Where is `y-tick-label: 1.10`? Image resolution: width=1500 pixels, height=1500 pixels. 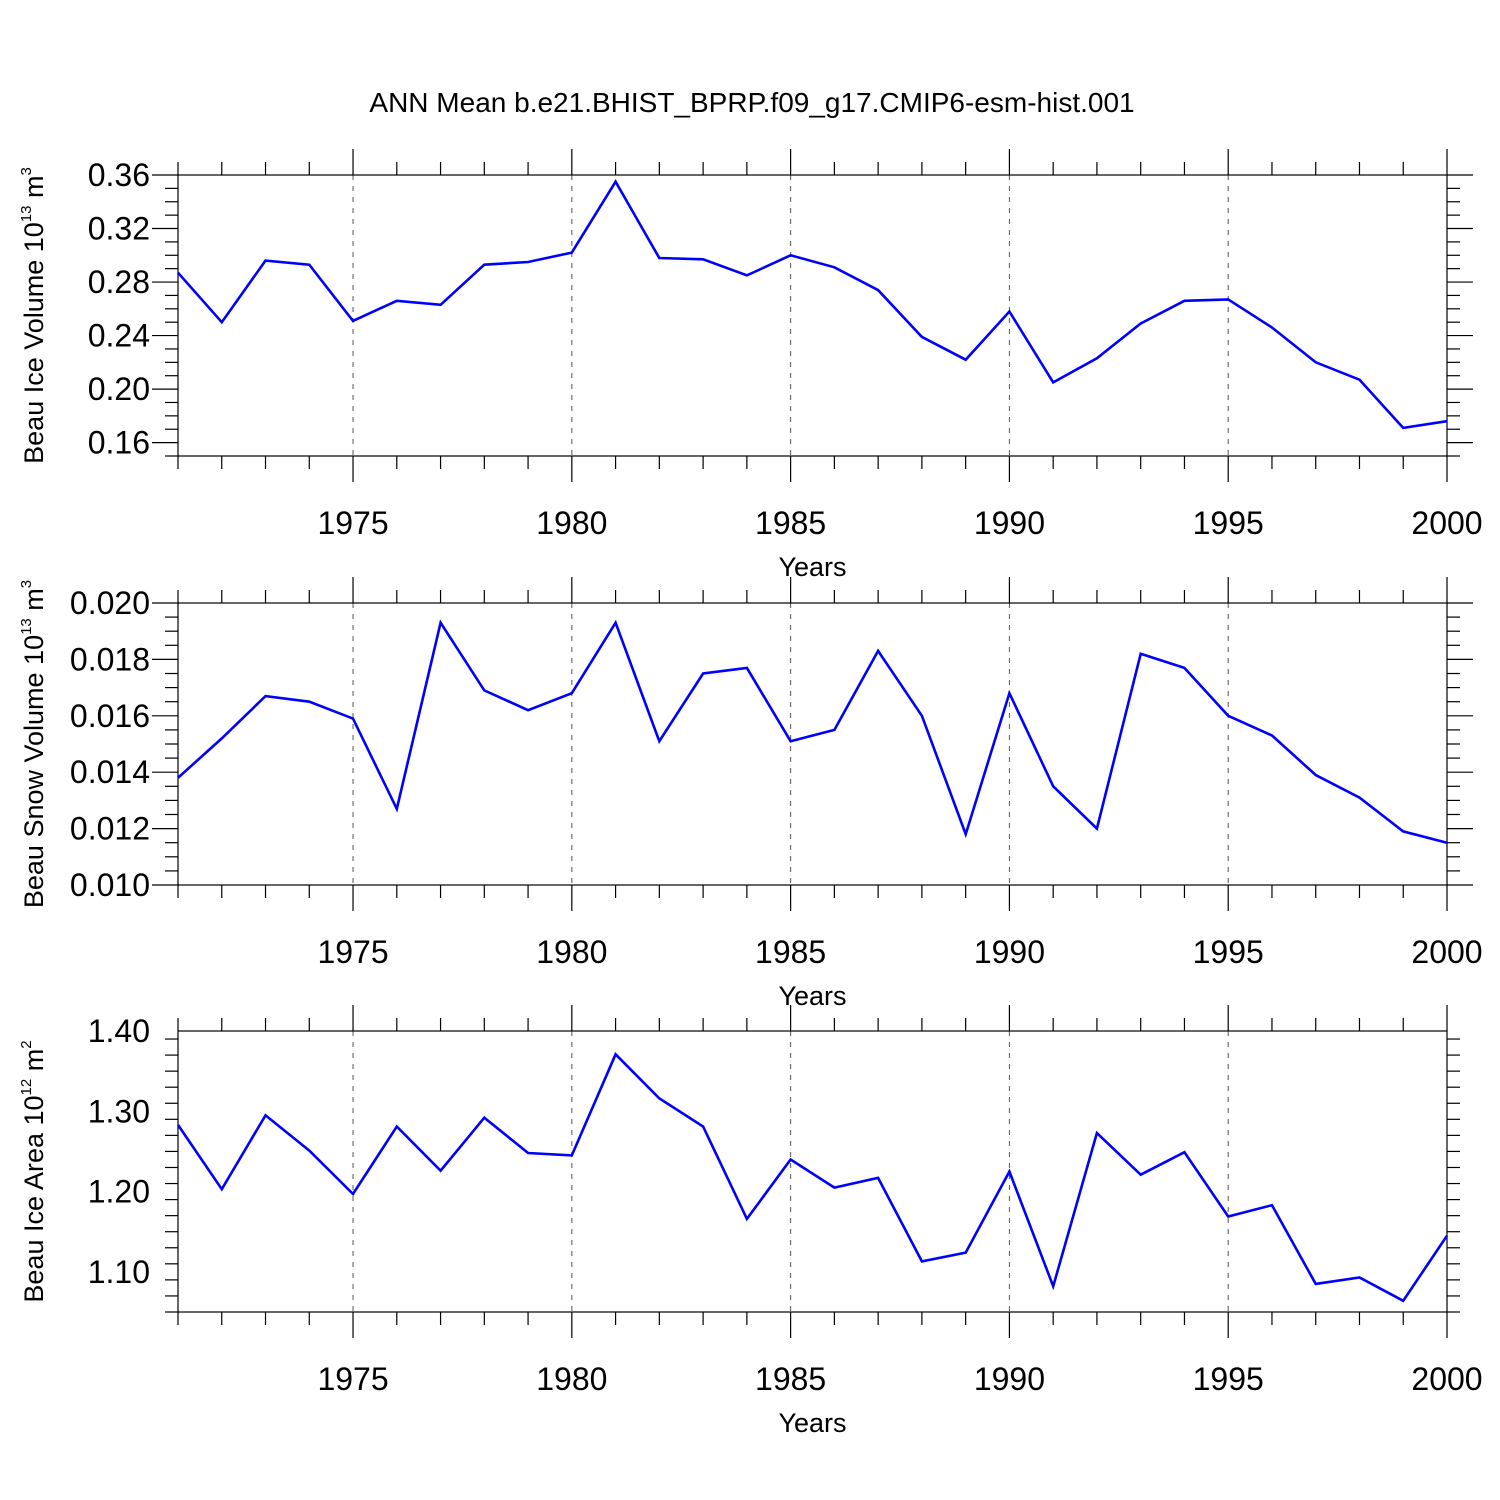 y-tick-label: 1.10 is located at coordinates (119, 1272).